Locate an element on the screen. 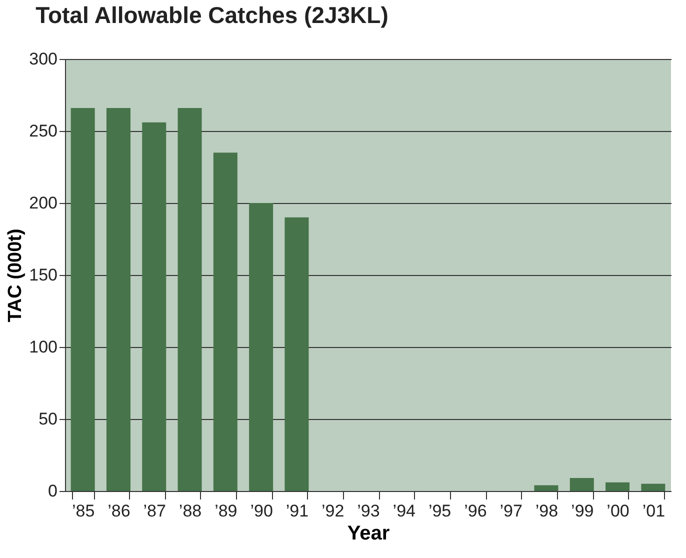 This screenshot has height=558, width=686. x-tick-label: ’98 is located at coordinates (546, 511).